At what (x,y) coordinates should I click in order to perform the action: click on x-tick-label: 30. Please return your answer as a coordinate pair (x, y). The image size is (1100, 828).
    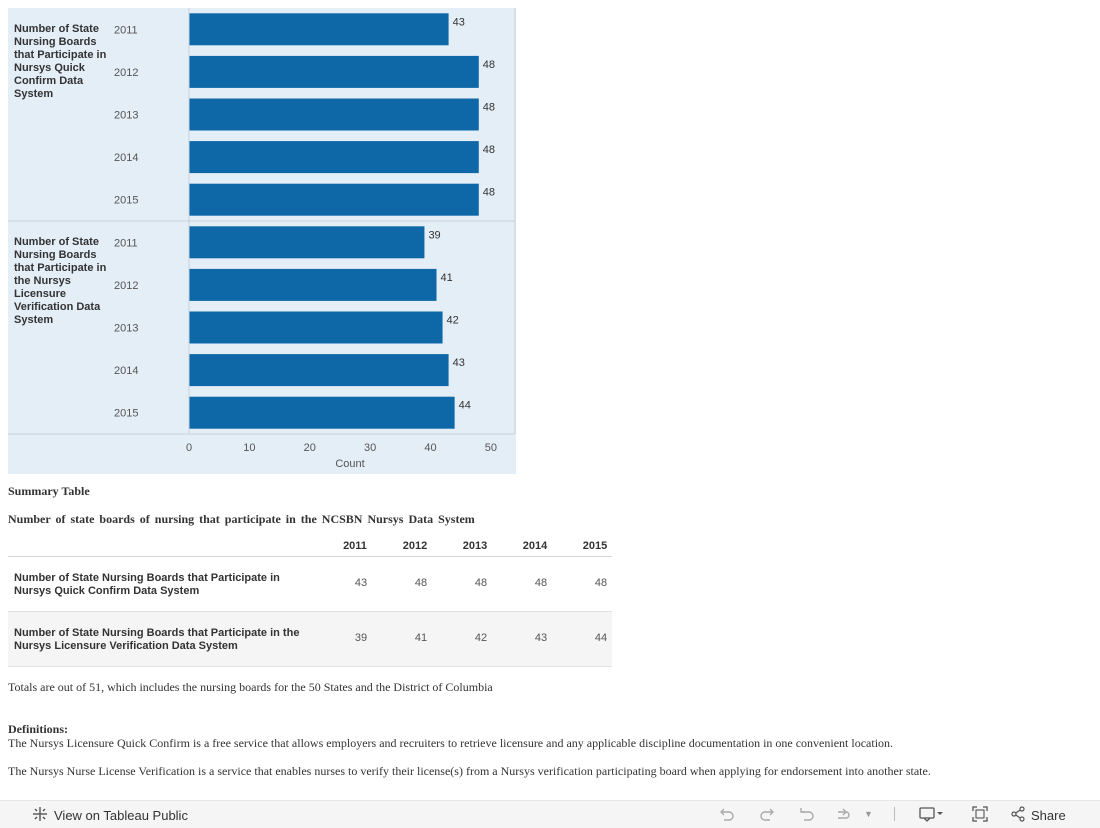
    Looking at the image, I should click on (370, 448).